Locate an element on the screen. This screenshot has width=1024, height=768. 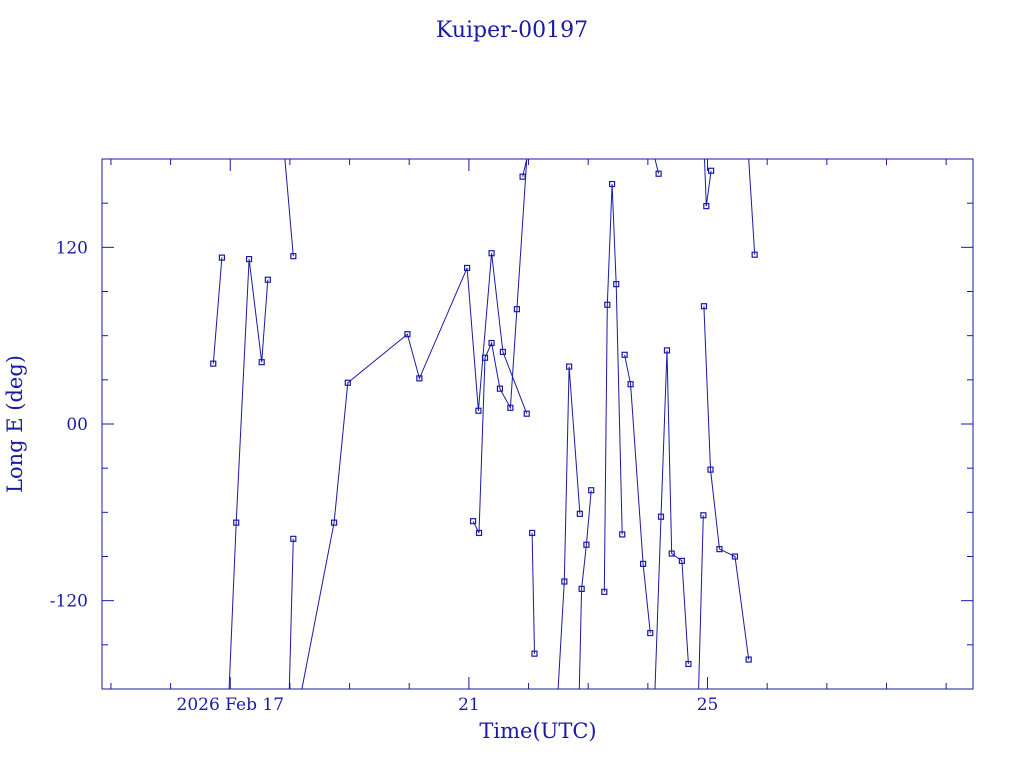
x-tick-label: 2026 Feb 17 is located at coordinates (231, 705).